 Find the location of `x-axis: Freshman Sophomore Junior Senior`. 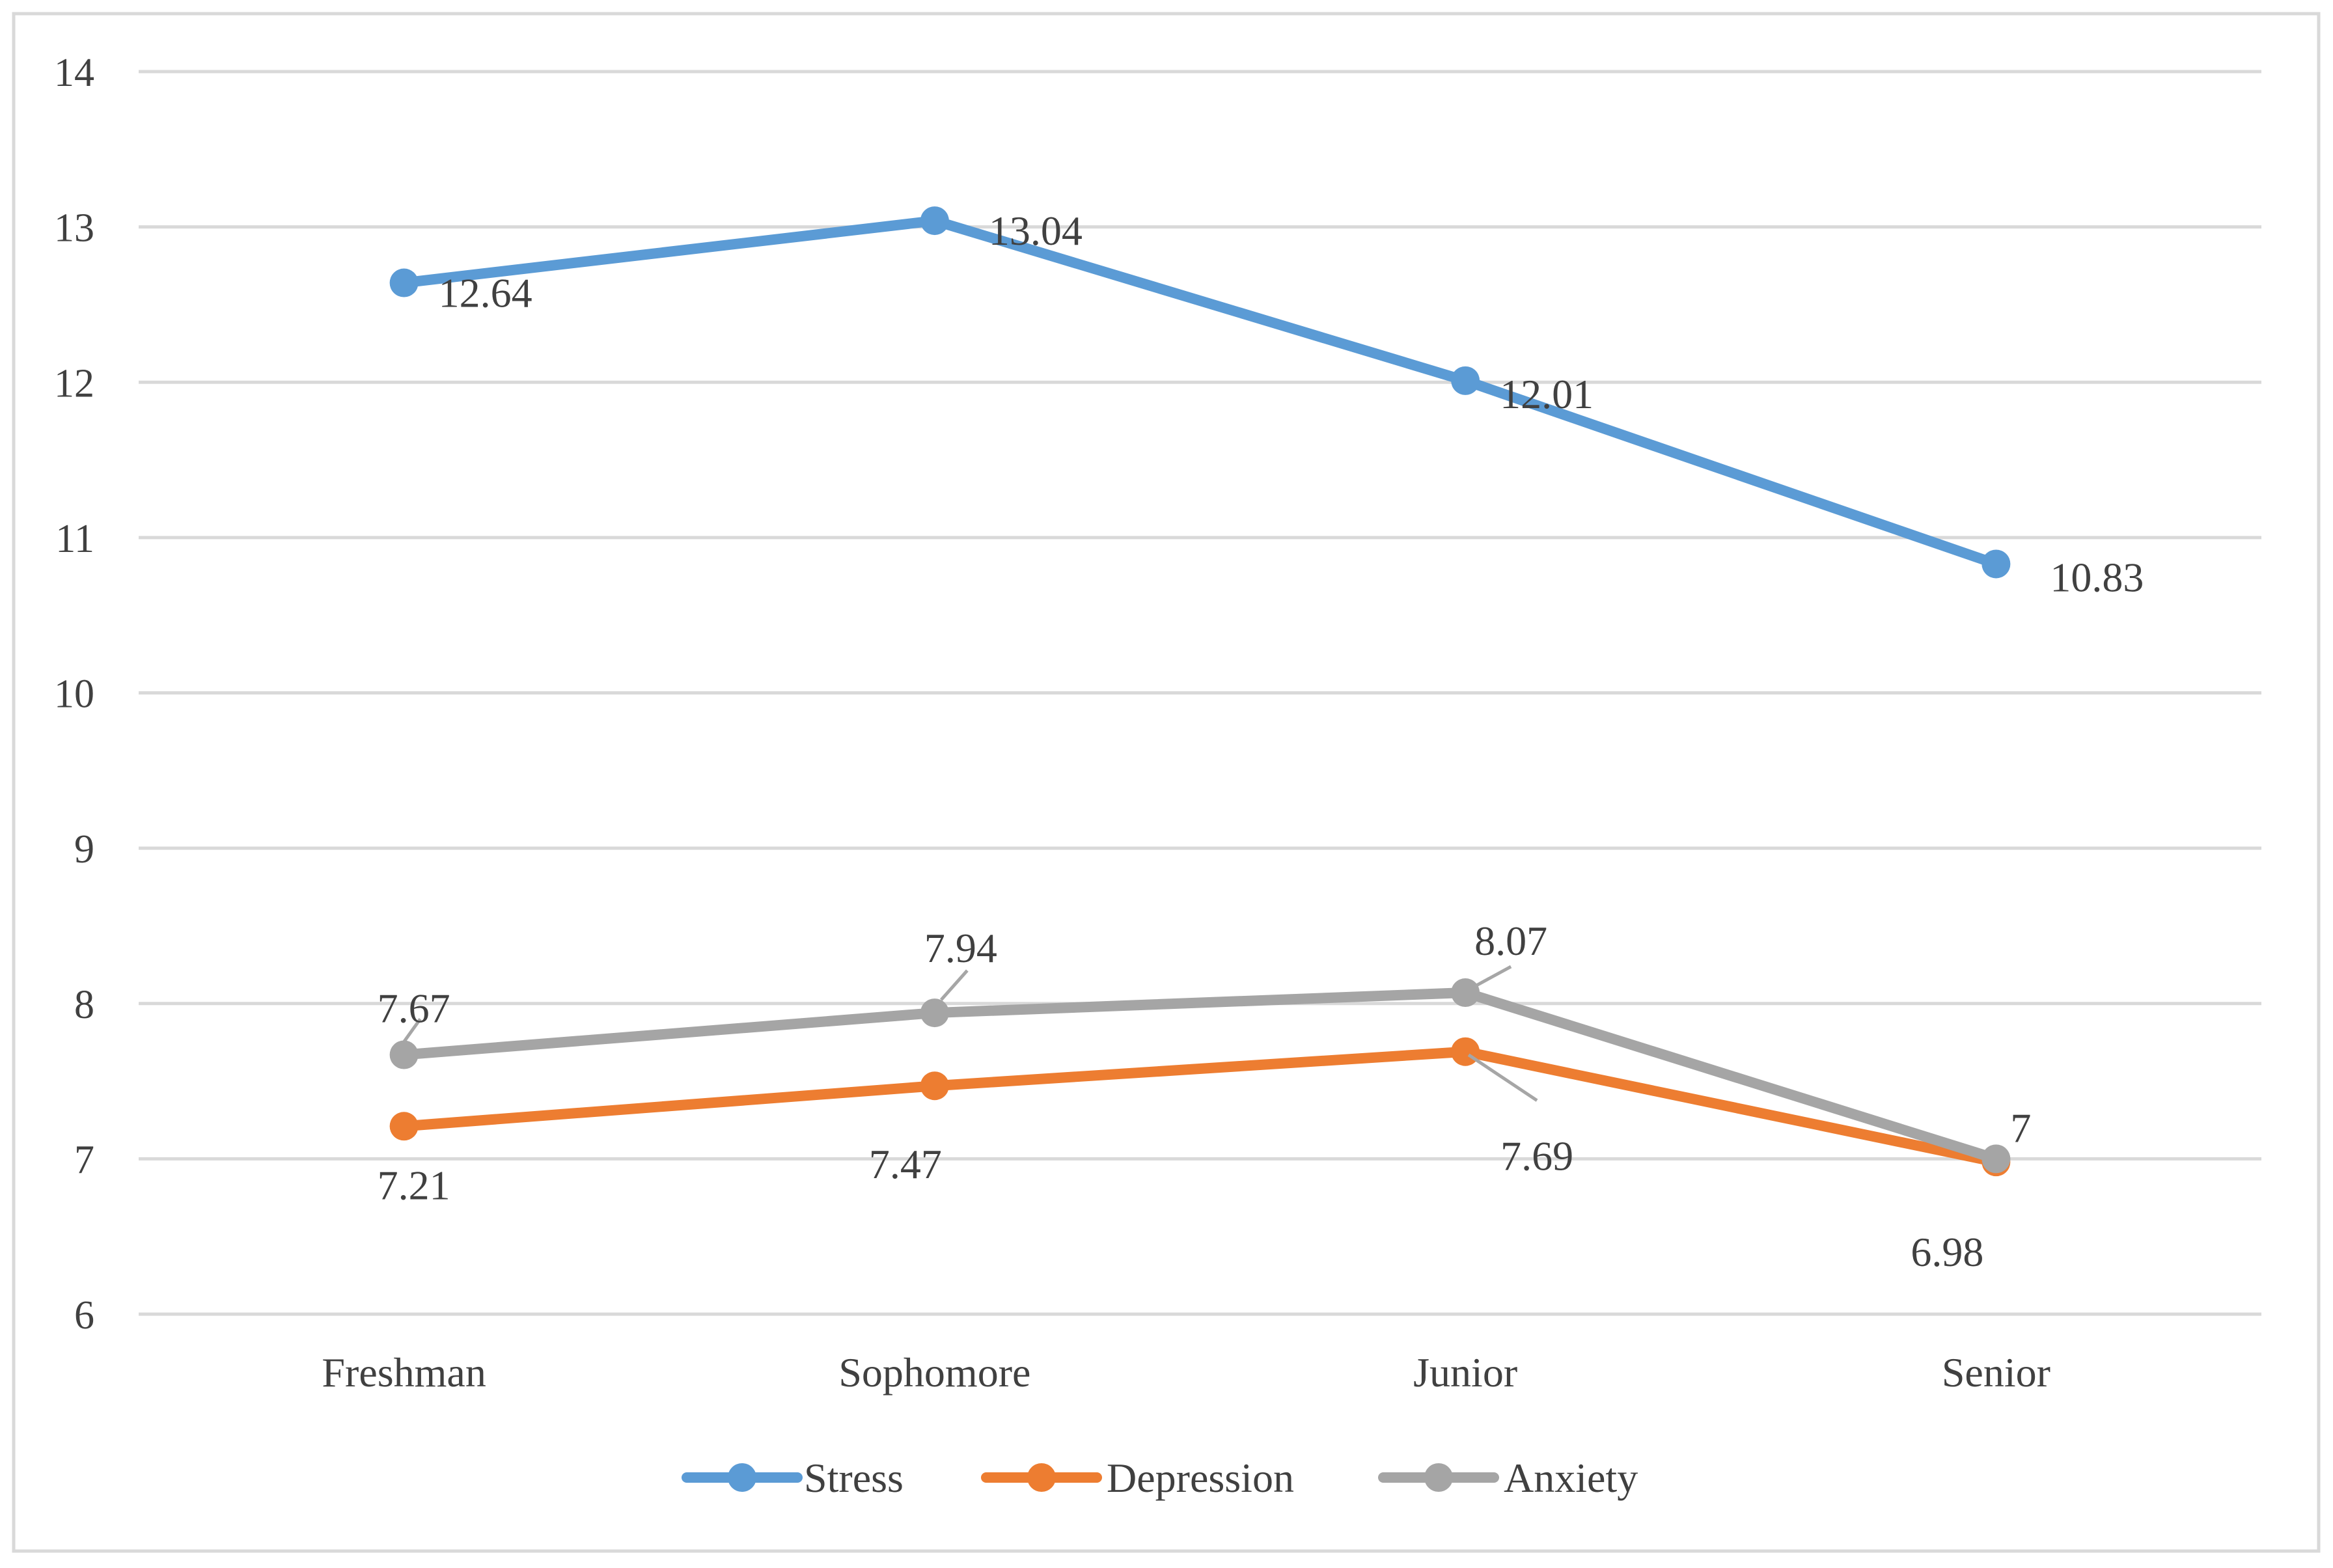

x-axis: Freshman Sophomore Junior Senior is located at coordinates (1186, 1372).